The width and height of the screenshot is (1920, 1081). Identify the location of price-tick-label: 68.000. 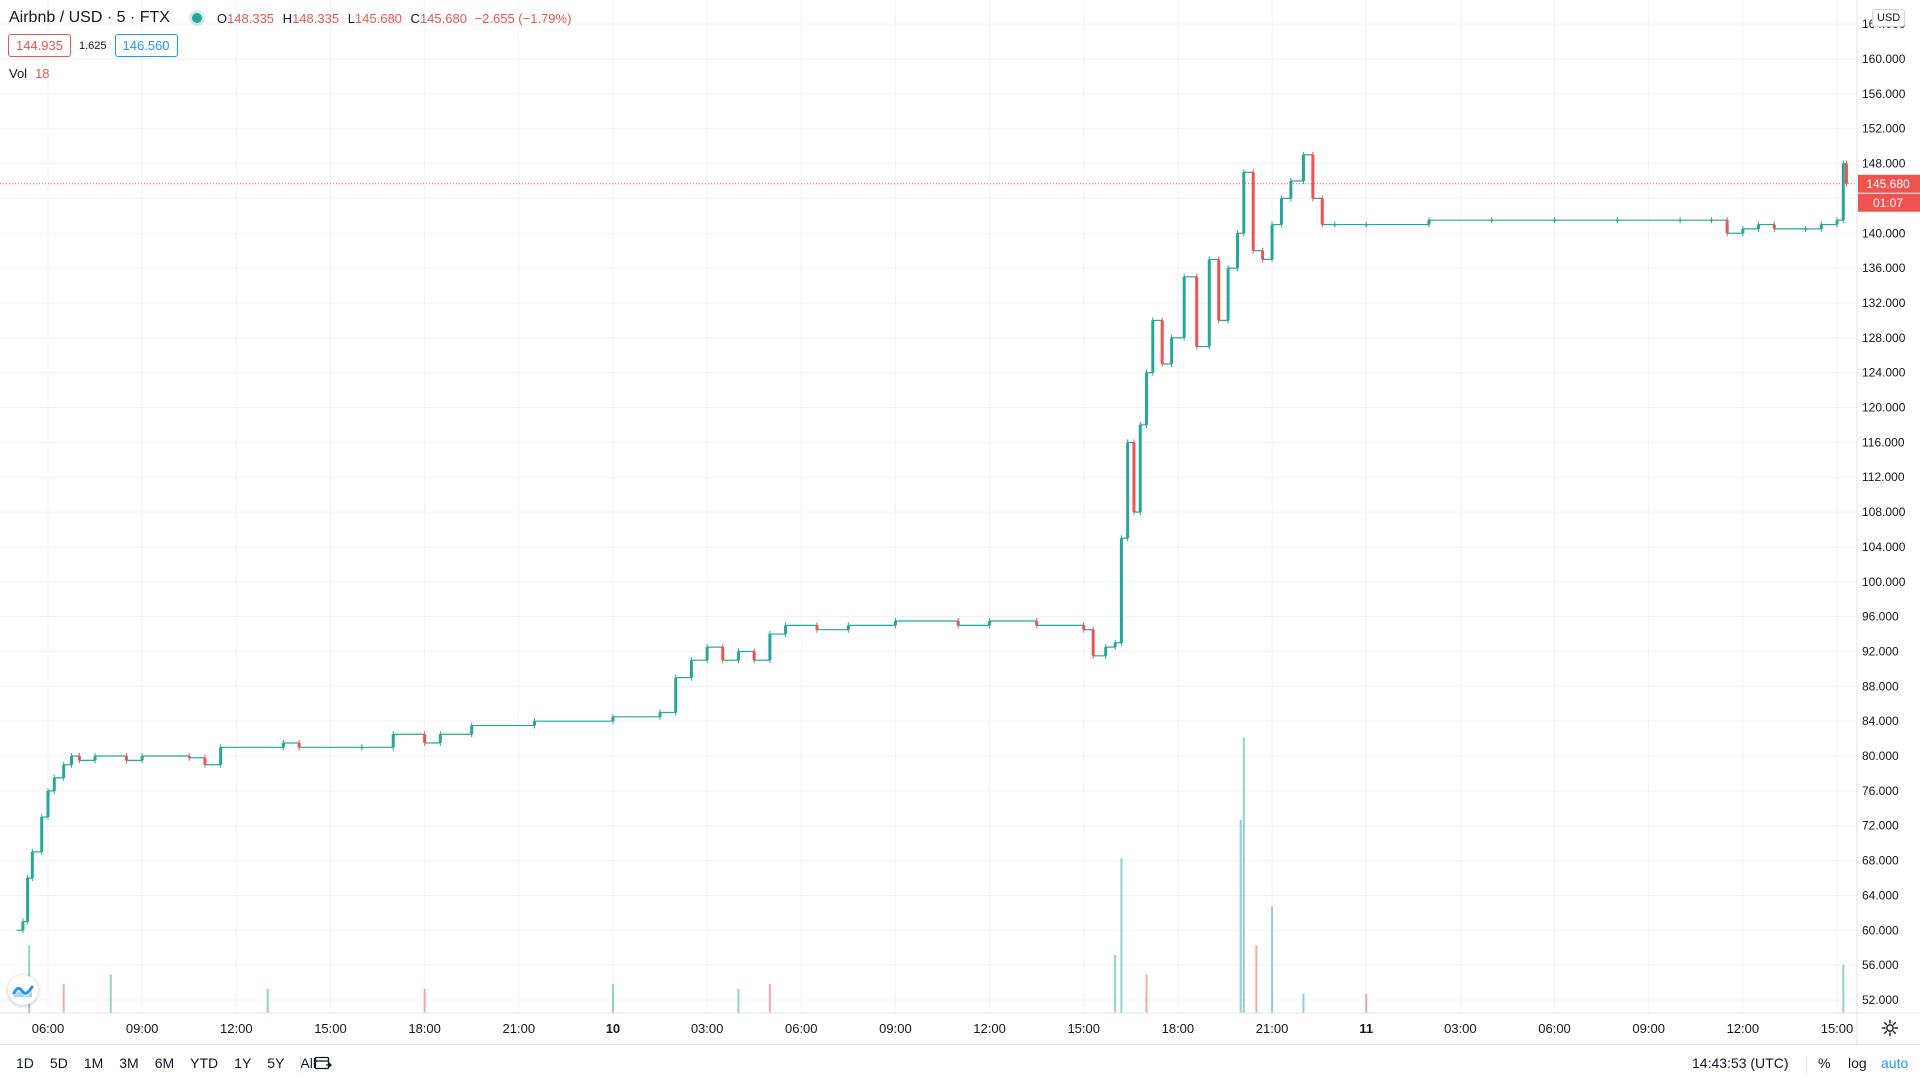
(1880, 861).